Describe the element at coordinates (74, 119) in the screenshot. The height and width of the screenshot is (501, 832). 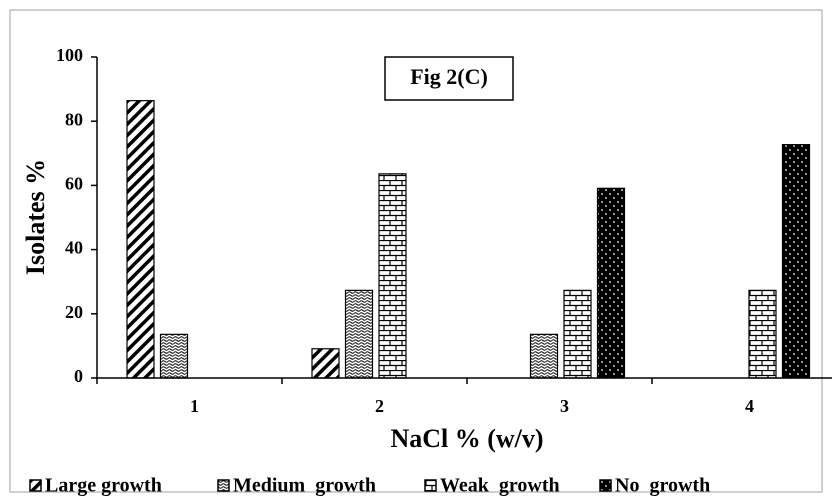
I see `y-tick-label: 80` at that location.